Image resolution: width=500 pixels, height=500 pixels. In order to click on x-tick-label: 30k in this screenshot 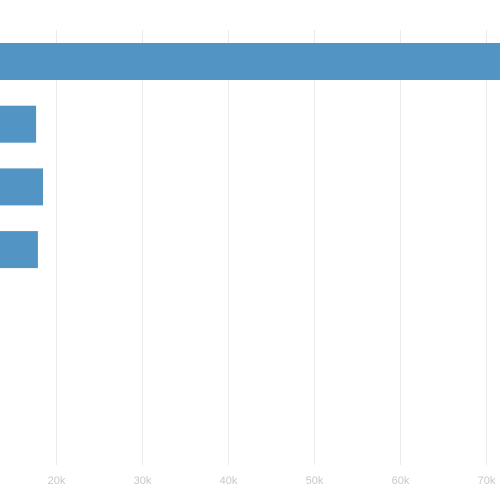, I will do `click(143, 481)`.